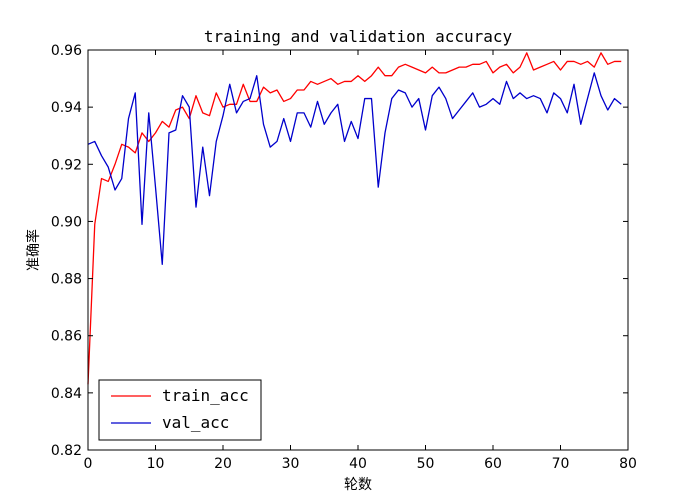  I want to click on y-tick-label: 0.96, so click(66, 51).